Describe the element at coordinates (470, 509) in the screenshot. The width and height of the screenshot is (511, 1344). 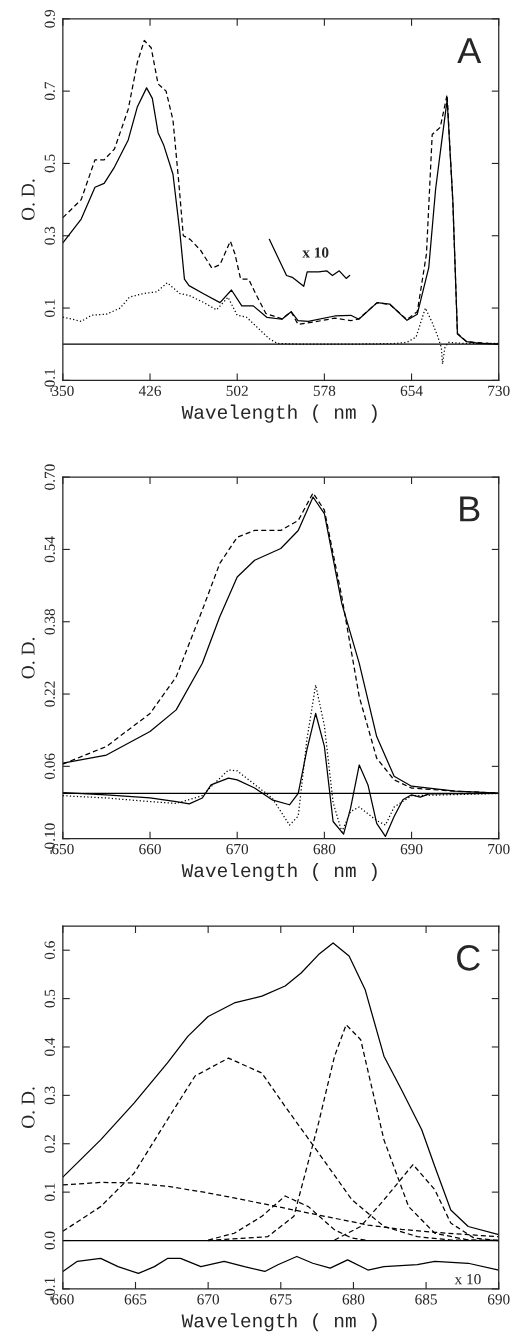
I see `annotation: B` at that location.